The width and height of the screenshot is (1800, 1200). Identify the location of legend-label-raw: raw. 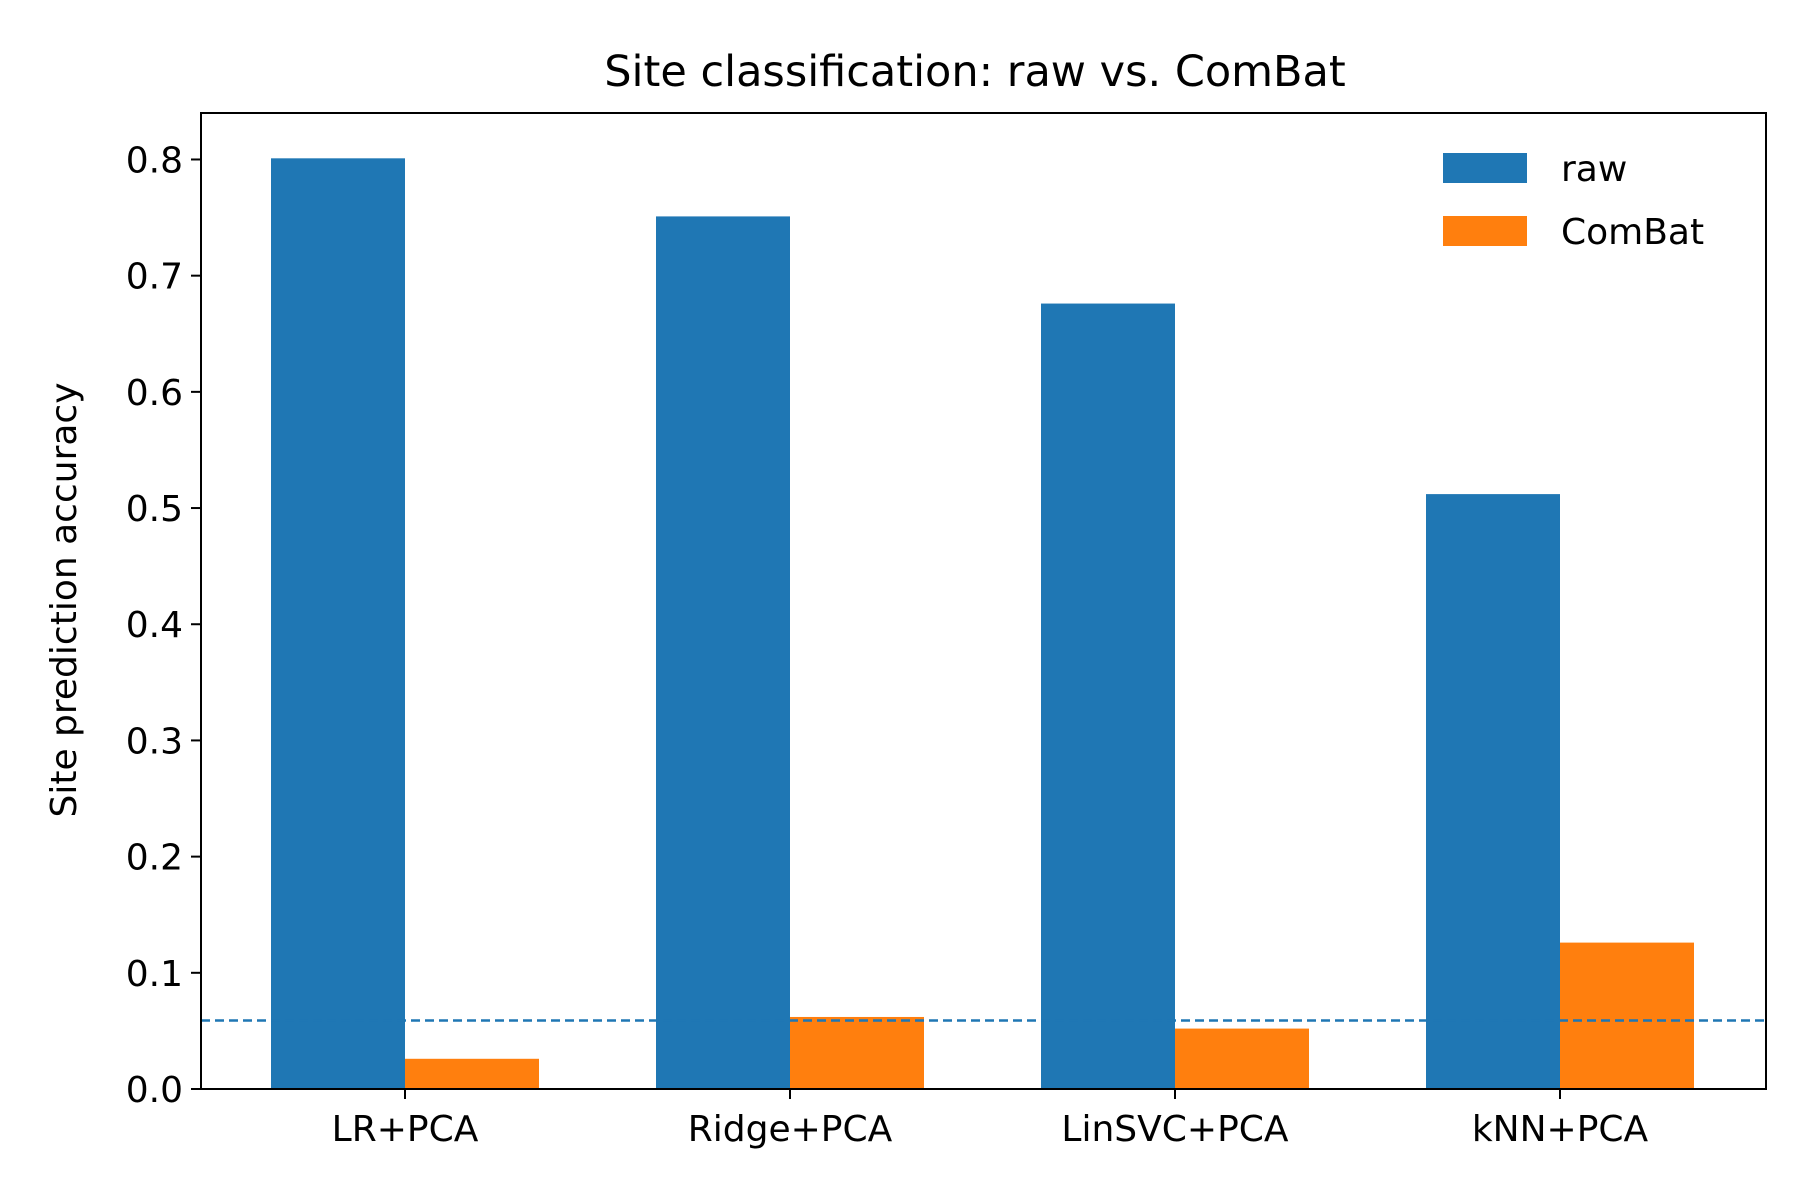
(1594, 169).